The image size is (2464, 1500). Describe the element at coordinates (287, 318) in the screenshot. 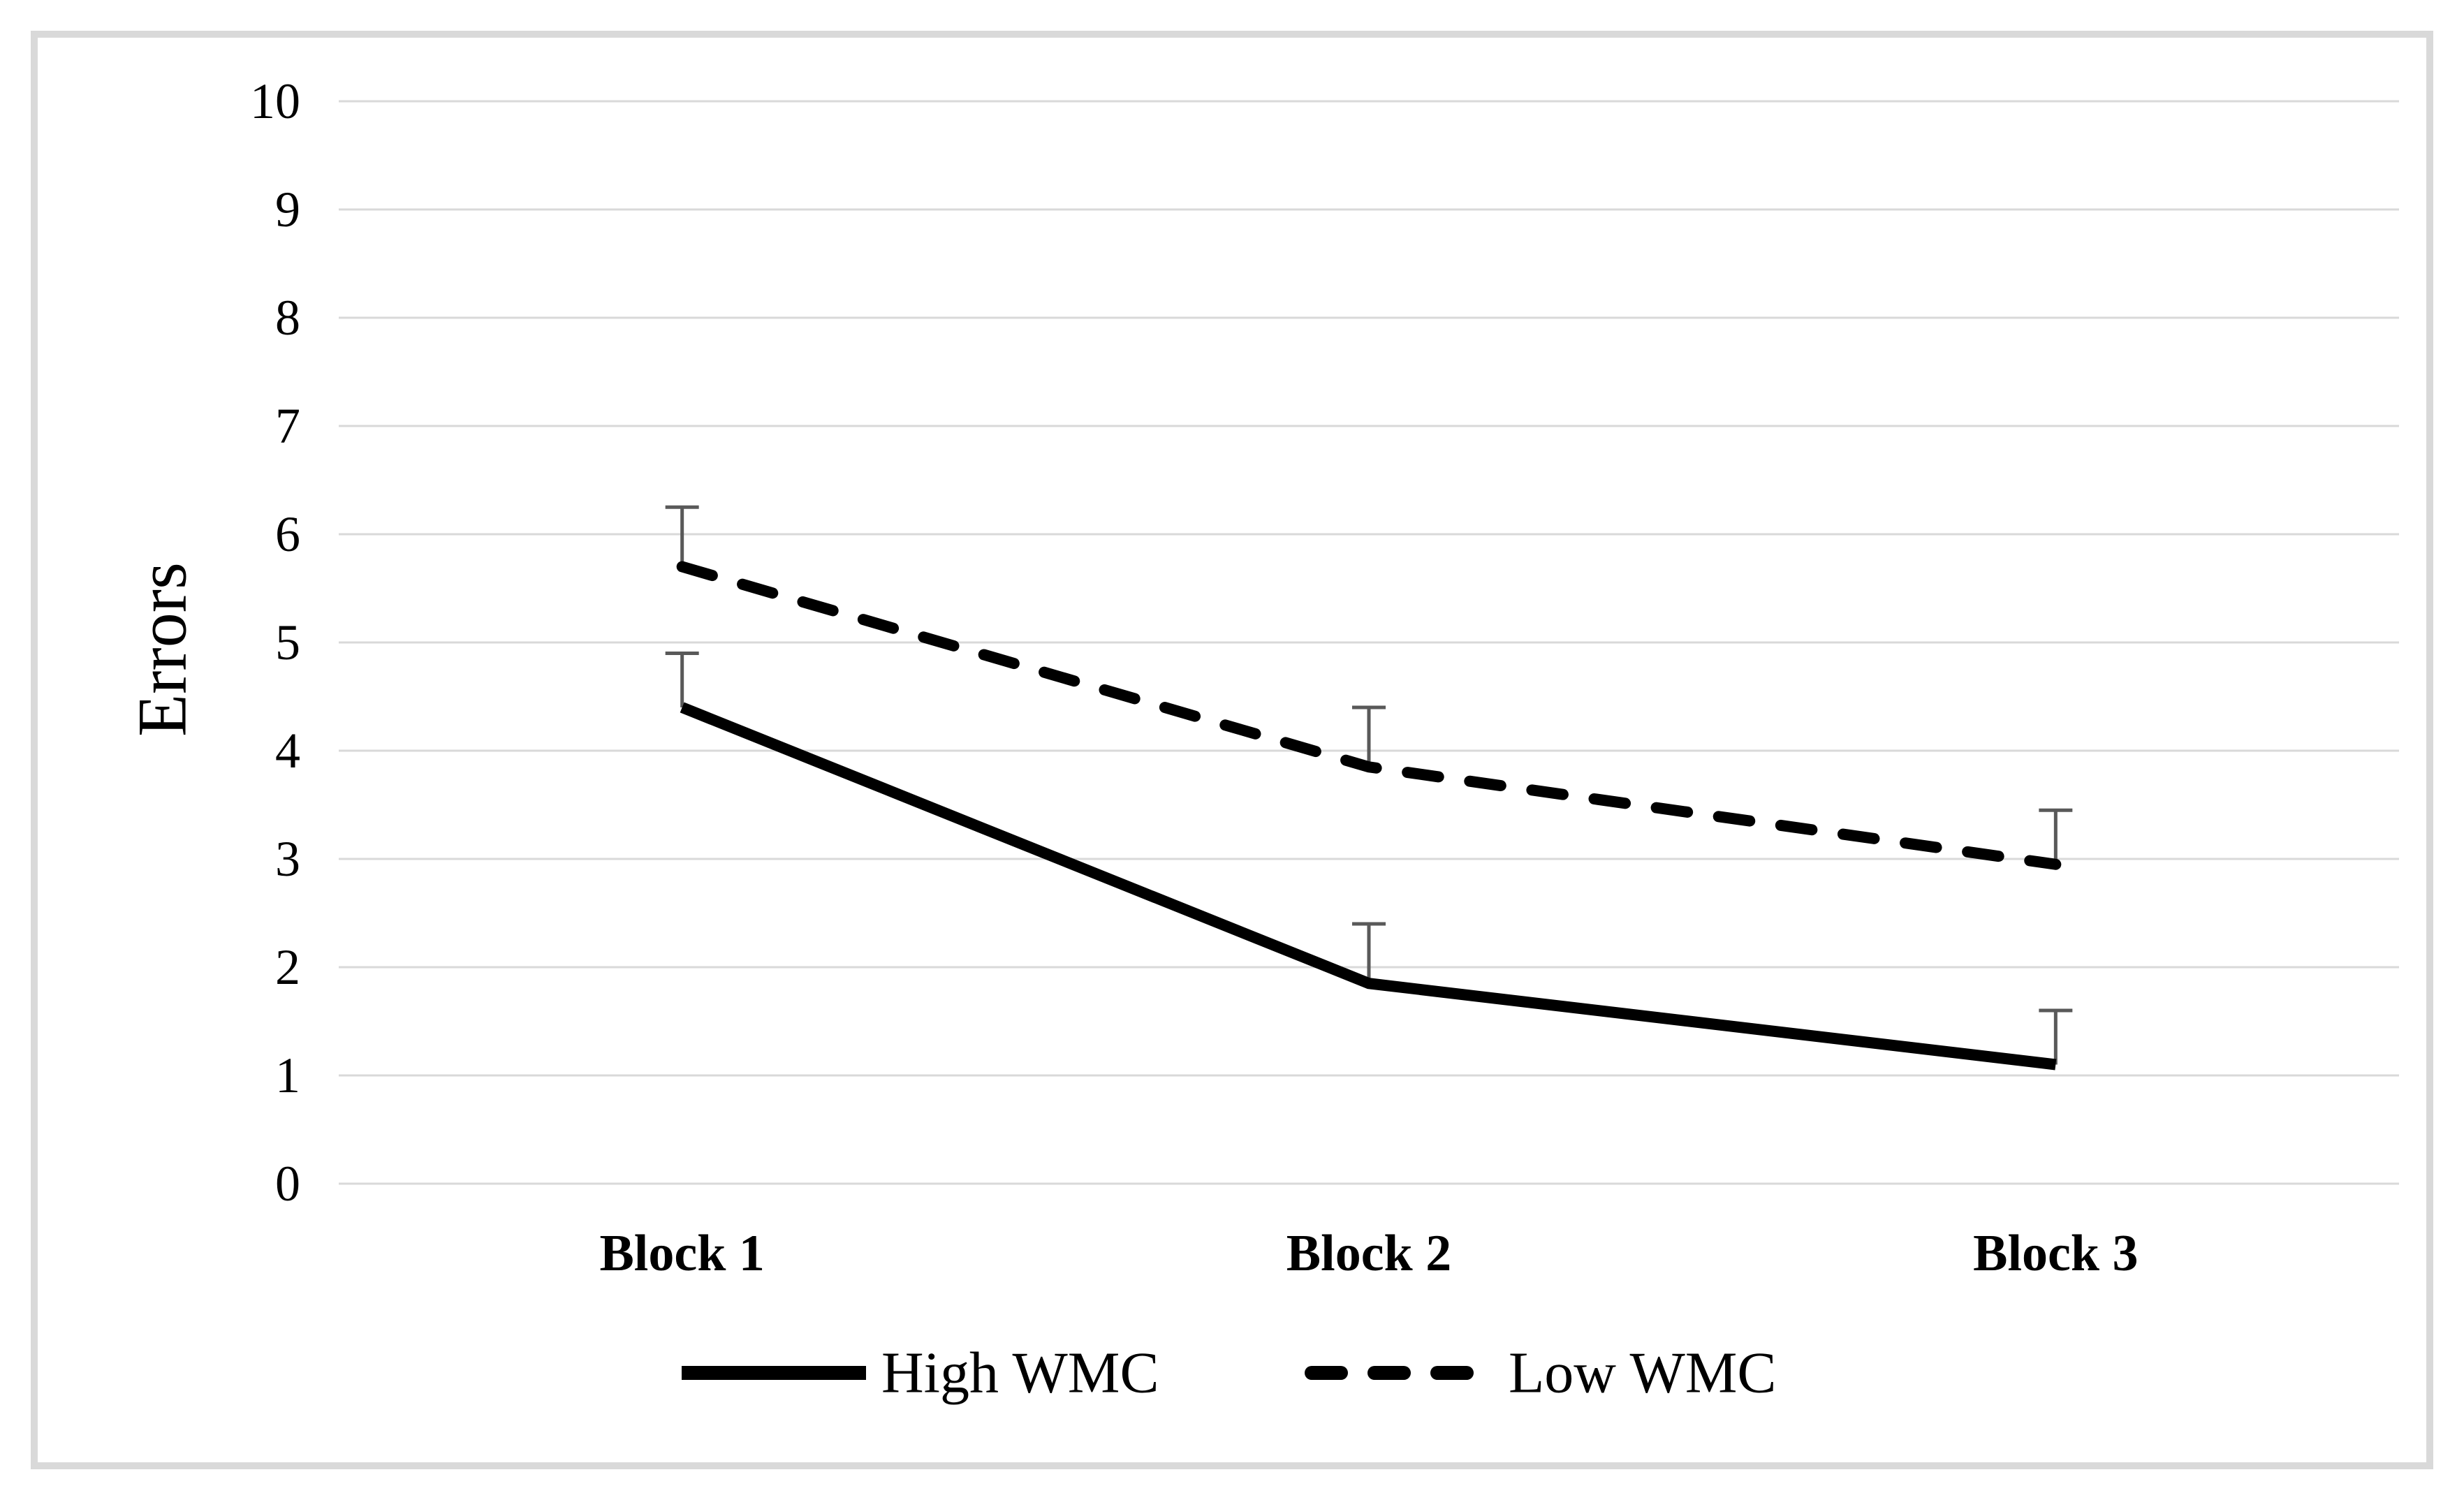

I see `y-tick-label-8: 8` at that location.